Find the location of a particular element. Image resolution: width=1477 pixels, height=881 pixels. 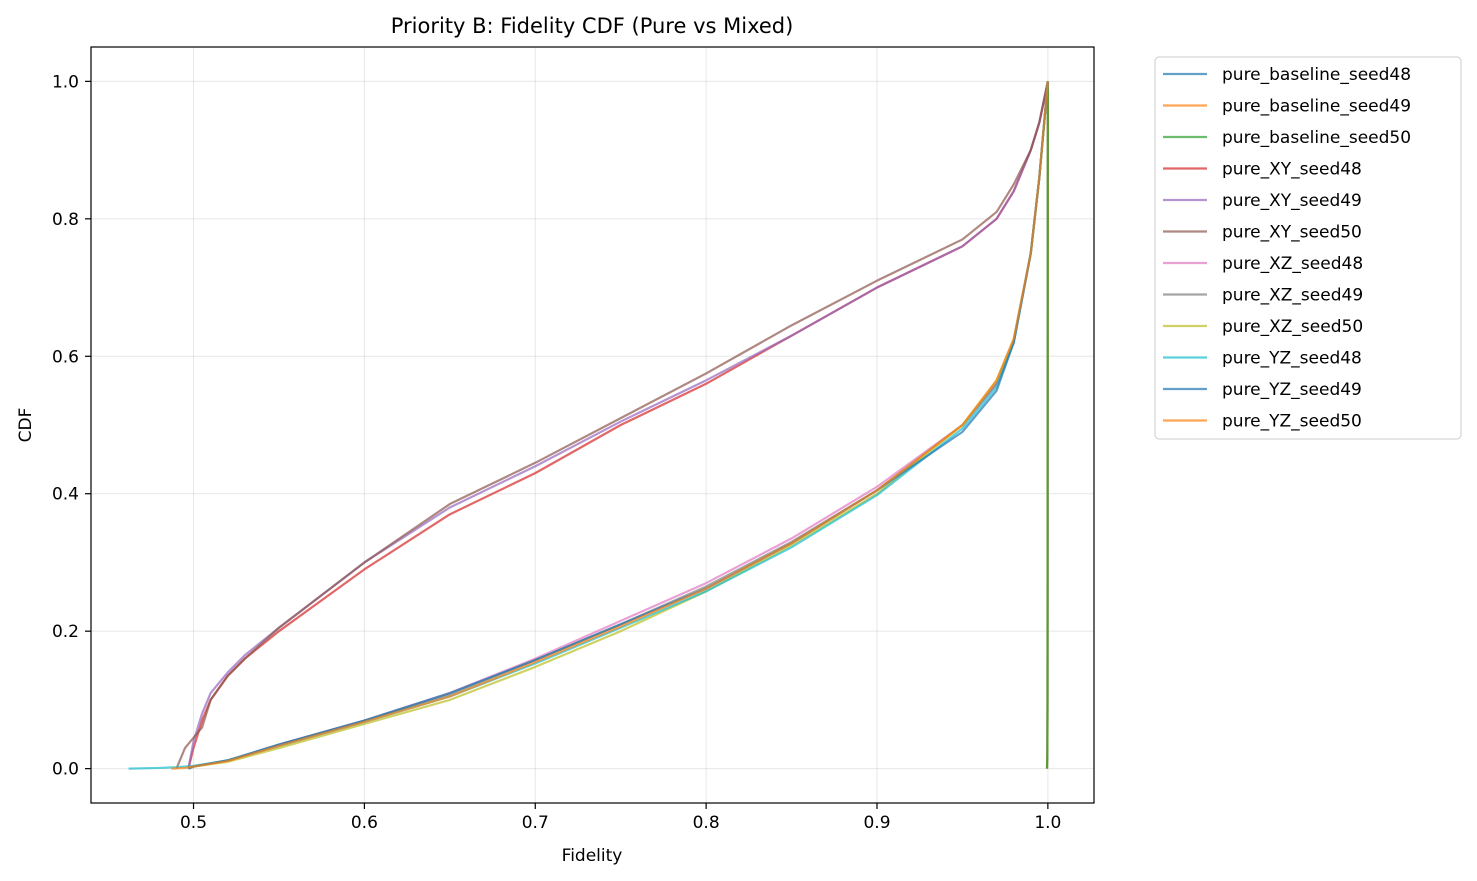

y-tick-label: 0.6 is located at coordinates (65, 357).